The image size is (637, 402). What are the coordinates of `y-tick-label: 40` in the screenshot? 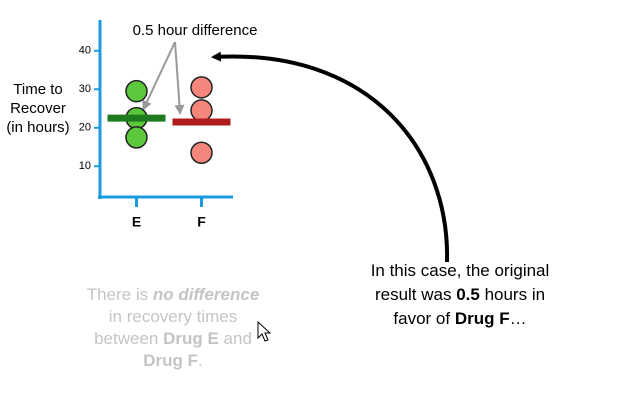 It's located at (85, 51).